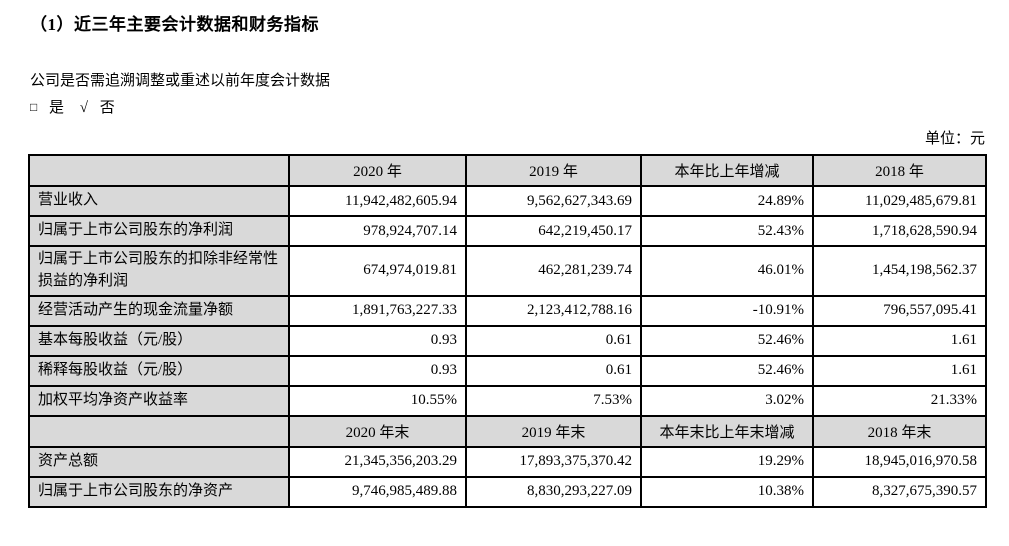  What do you see at coordinates (727, 491) in the screenshot?
I see `value-cell: 10.38%` at bounding box center [727, 491].